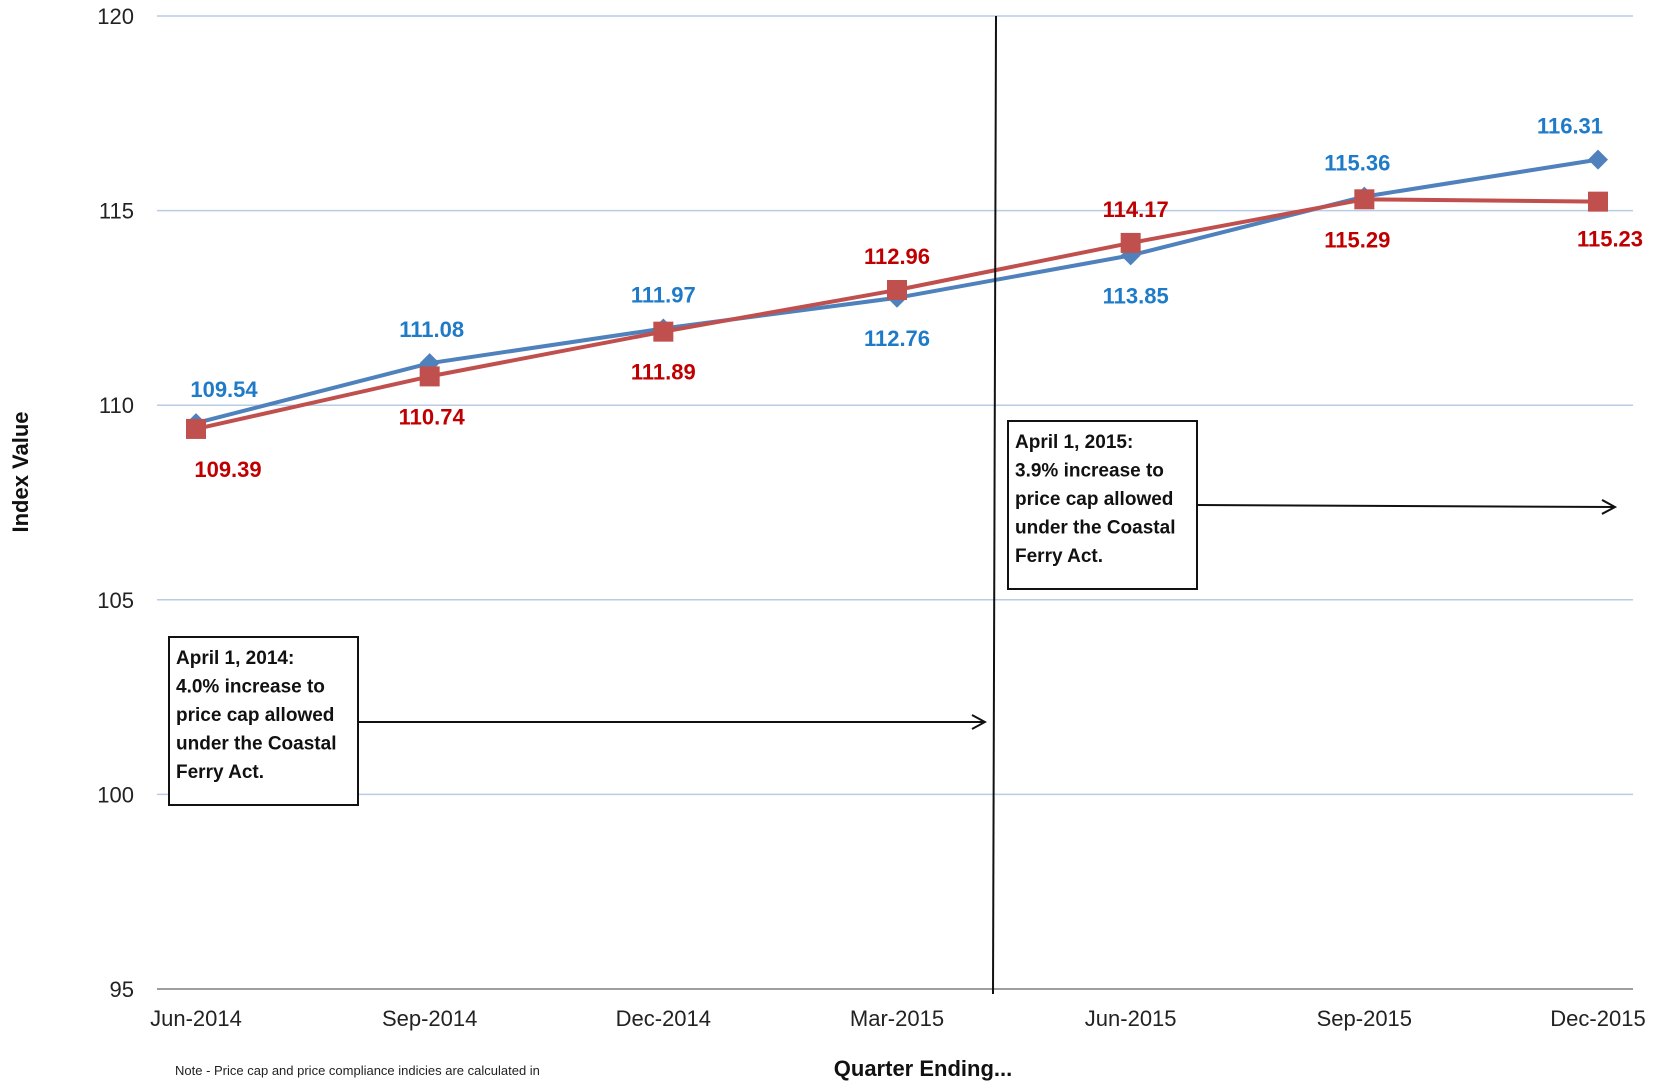 The image size is (1665, 1089). I want to click on data-label: 110.74, so click(432, 416).